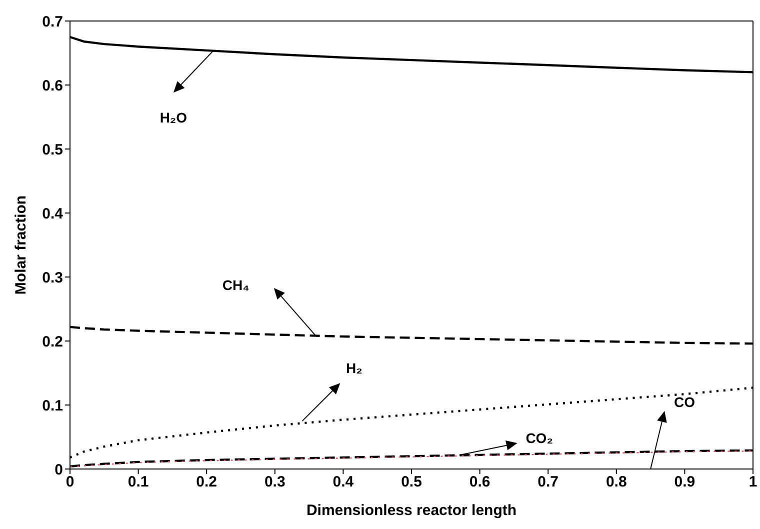  I want to click on y-tick-label: 0.2, so click(52, 341).